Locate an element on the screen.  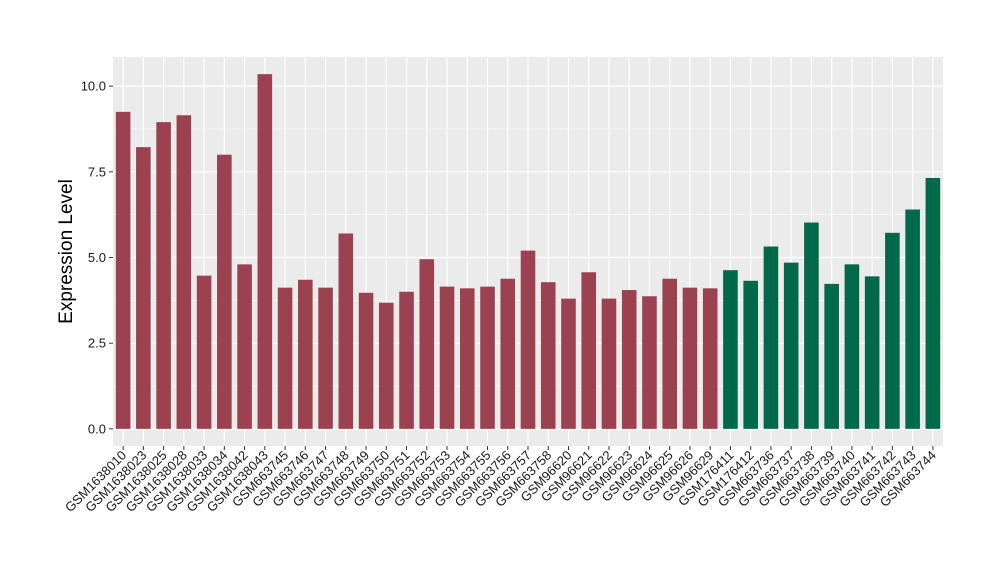
bar-GSM663750 is located at coordinates (386, 365).